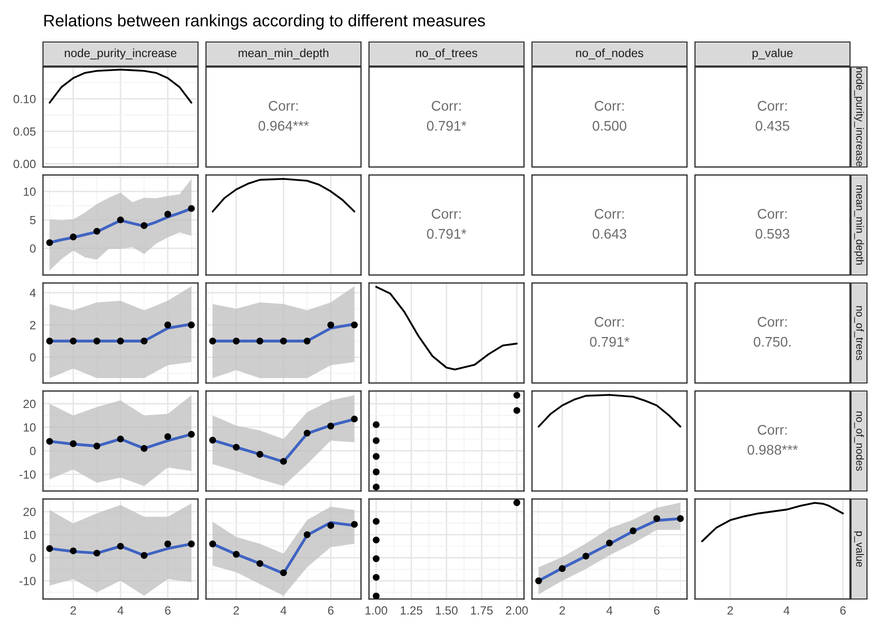 The image size is (873, 619). Describe the element at coordinates (25, 99) in the screenshot. I see `y-tick-label: 0.10` at that location.